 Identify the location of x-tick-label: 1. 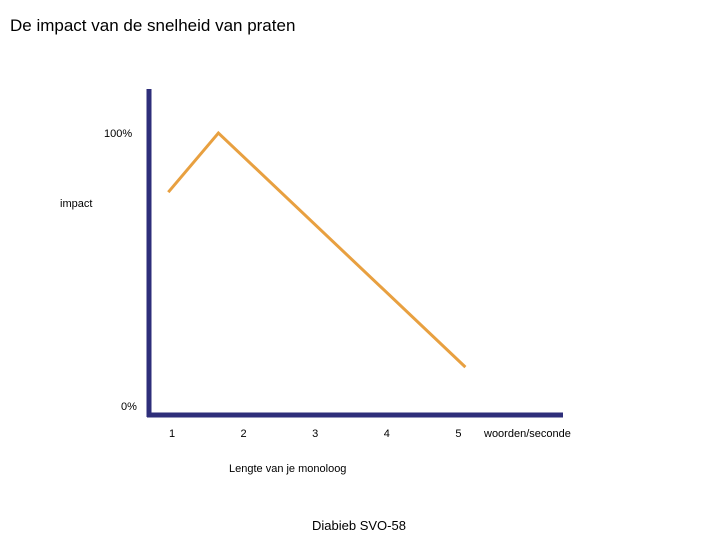
(172, 434).